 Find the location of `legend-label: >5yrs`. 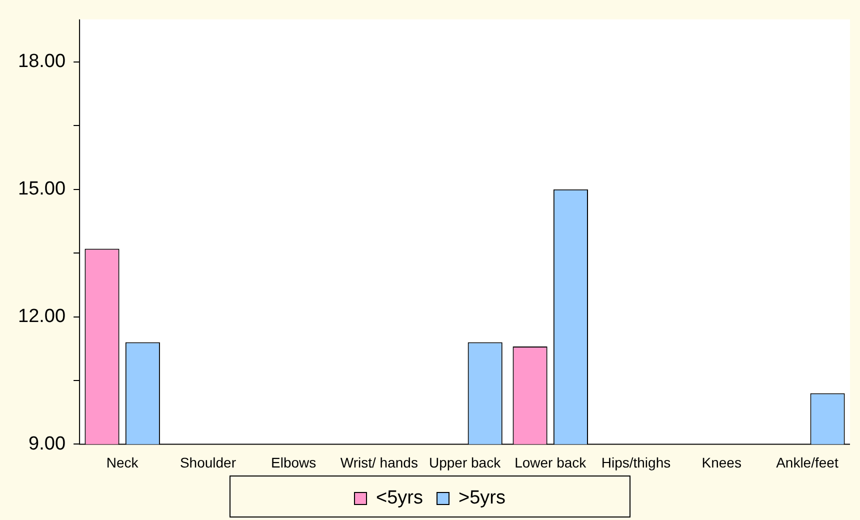

legend-label: >5yrs is located at coordinates (482, 498).